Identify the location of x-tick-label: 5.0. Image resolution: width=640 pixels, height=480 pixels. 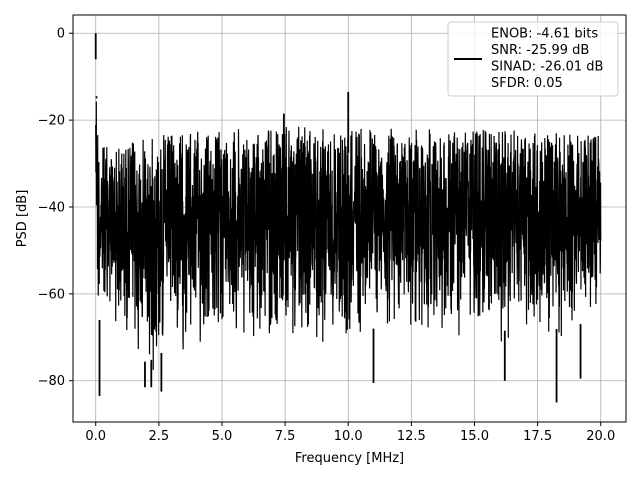
(222, 436).